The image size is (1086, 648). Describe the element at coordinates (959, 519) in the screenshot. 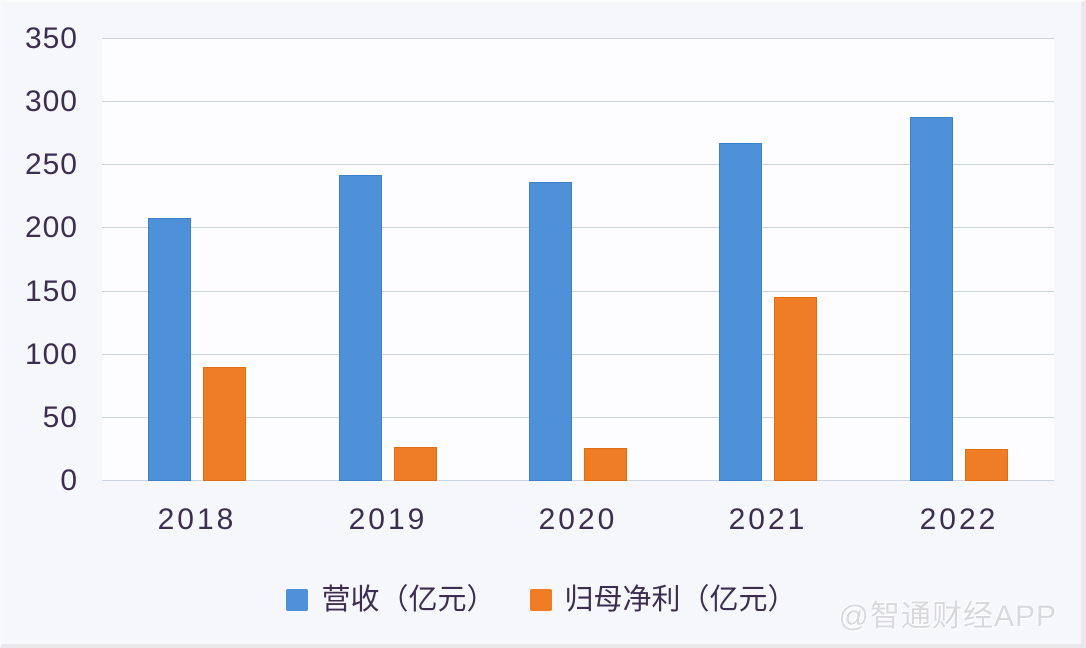

I see `x-axis-label-2022: 2022` at that location.